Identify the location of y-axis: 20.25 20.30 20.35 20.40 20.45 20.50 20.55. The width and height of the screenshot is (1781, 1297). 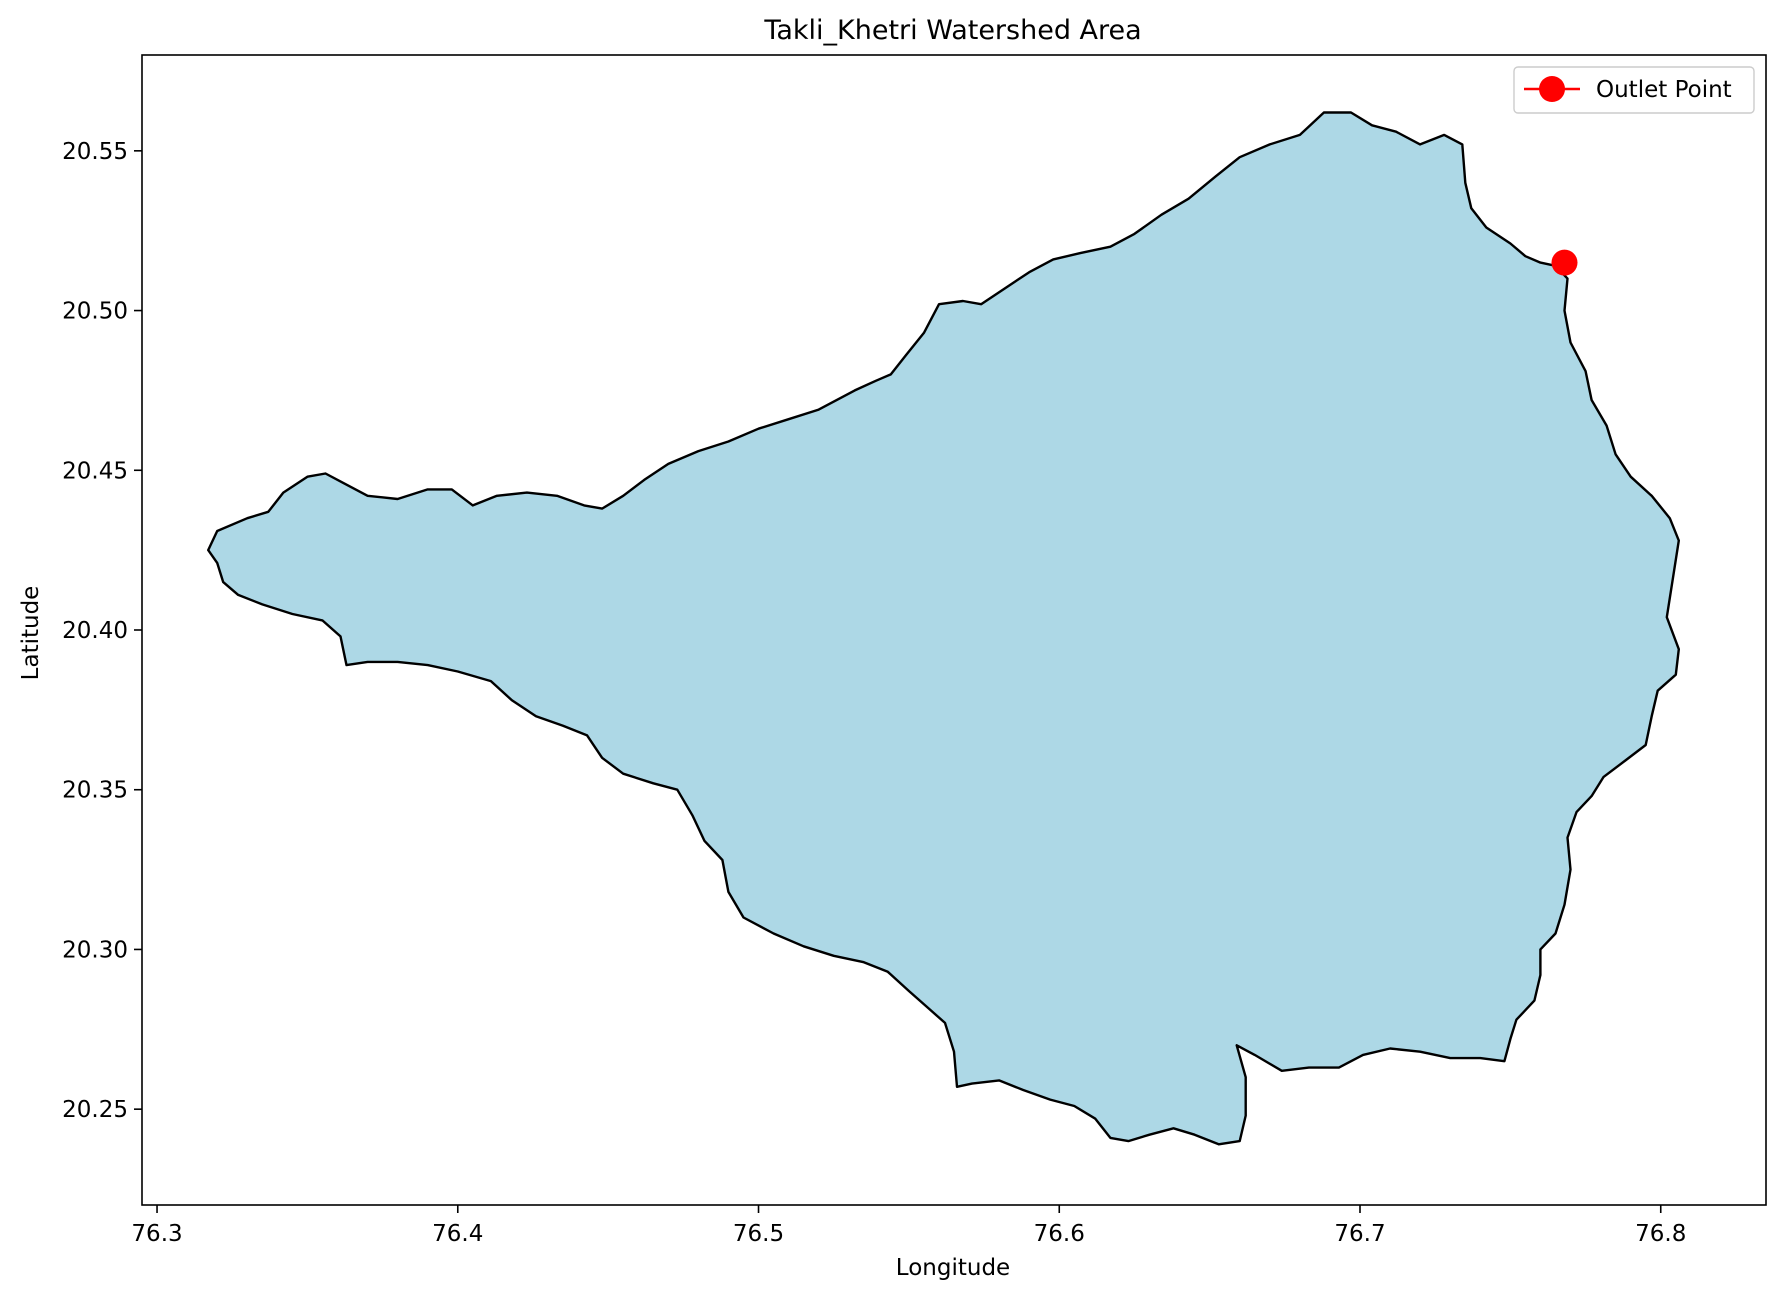
(102, 631).